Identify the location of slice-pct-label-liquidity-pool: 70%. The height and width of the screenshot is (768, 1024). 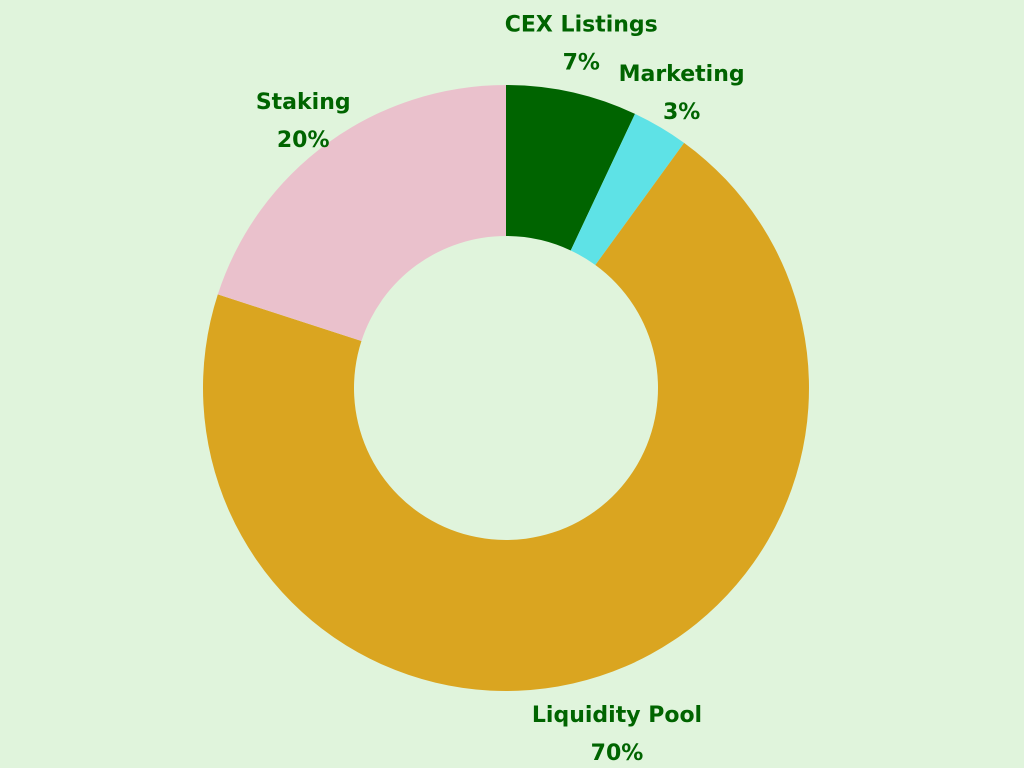
(617, 753).